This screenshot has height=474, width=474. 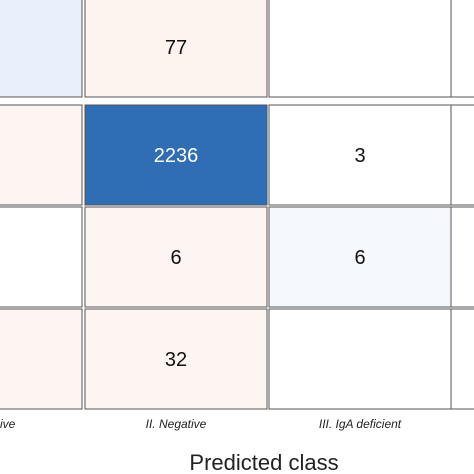 I want to click on matrix-cell-r3-c0, so click(x=41, y=359).